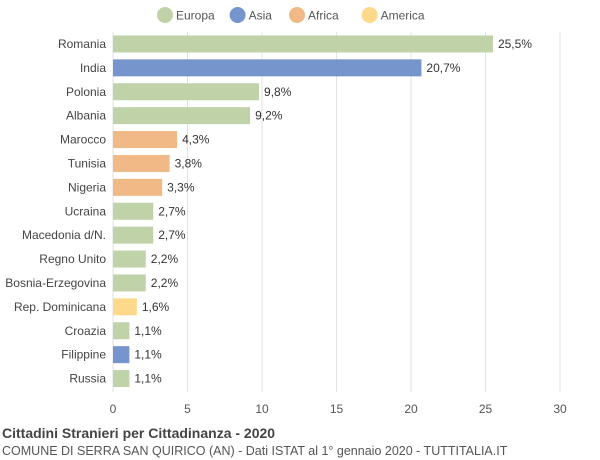 This screenshot has height=460, width=600. Describe the element at coordinates (86, 211) in the screenshot. I see `y-tick-label: Ucraina` at that location.